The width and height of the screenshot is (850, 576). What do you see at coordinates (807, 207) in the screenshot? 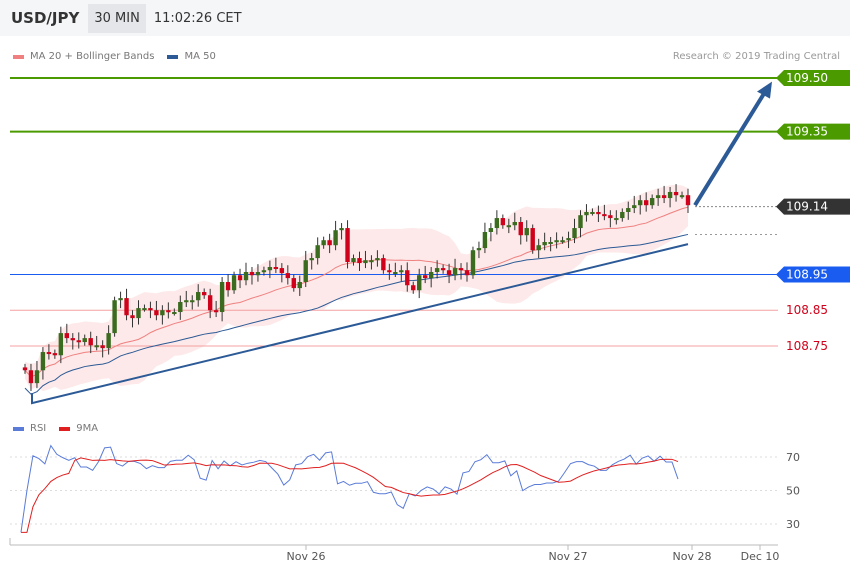
I see `level-label-109.14: 109.14` at bounding box center [807, 207].